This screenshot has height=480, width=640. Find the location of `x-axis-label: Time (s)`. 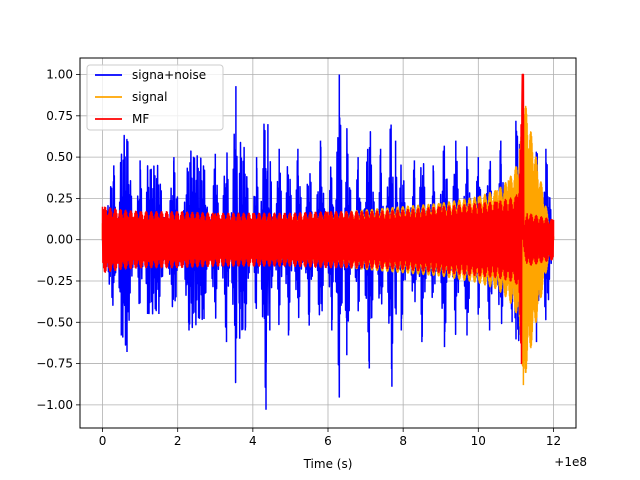

x-axis-label: Time (s) is located at coordinates (328, 464).